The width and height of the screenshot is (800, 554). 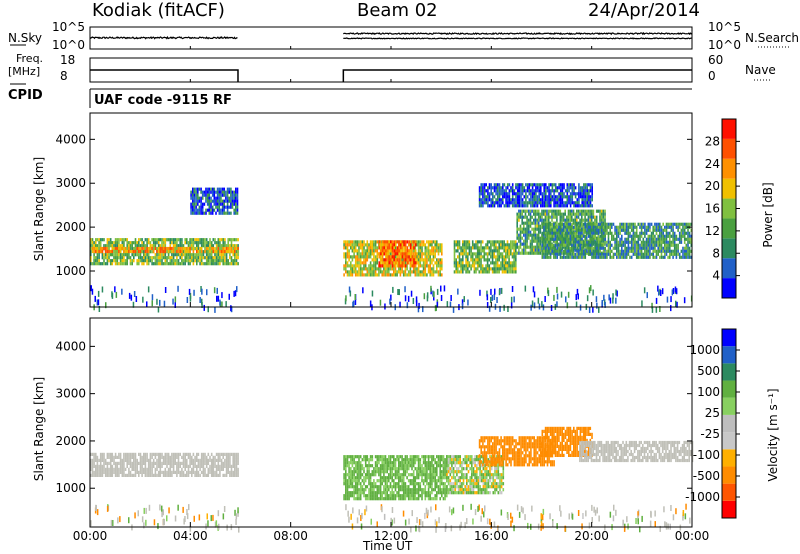 I want to click on nave-label: Nave, so click(x=760, y=70).